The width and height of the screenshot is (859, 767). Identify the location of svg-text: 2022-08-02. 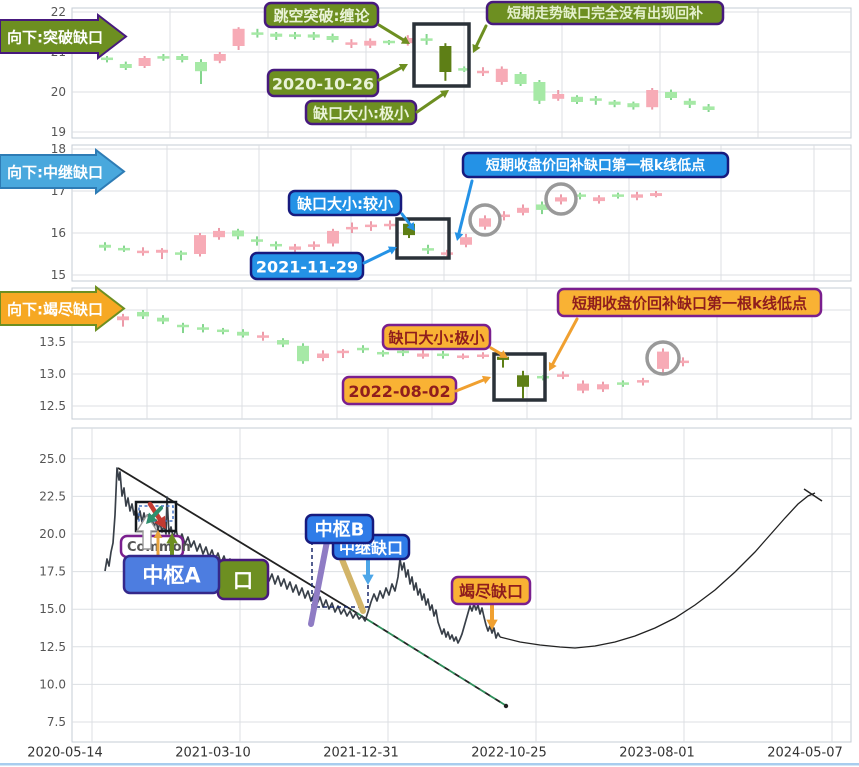
(399, 391).